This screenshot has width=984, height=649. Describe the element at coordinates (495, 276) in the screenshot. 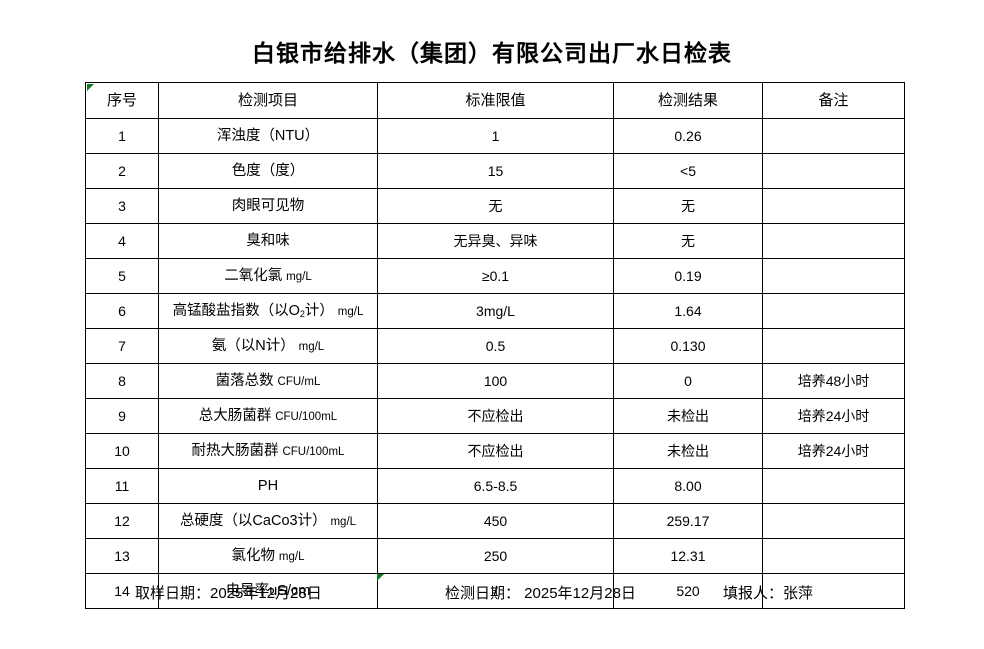

I see `table-row: 5 二氧化氯 mg/L ≥0.1 0.19` at that location.